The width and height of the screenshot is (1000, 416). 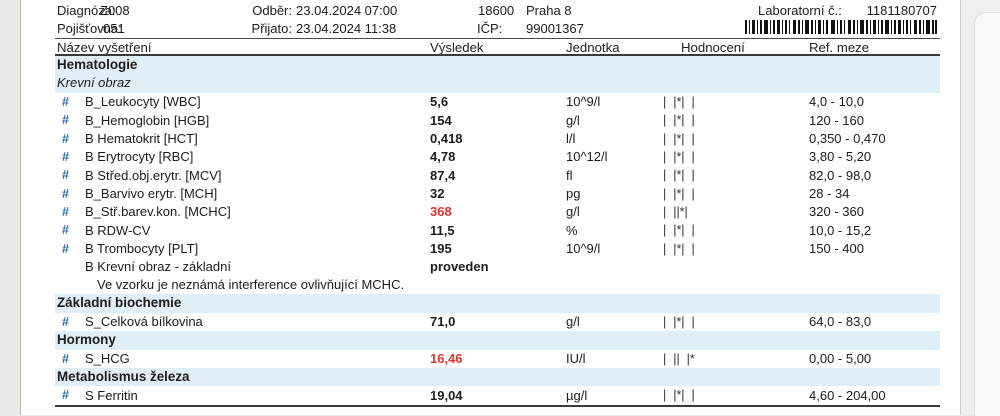 I want to click on reference-range: 0,350 - 0,470, so click(x=847, y=139).